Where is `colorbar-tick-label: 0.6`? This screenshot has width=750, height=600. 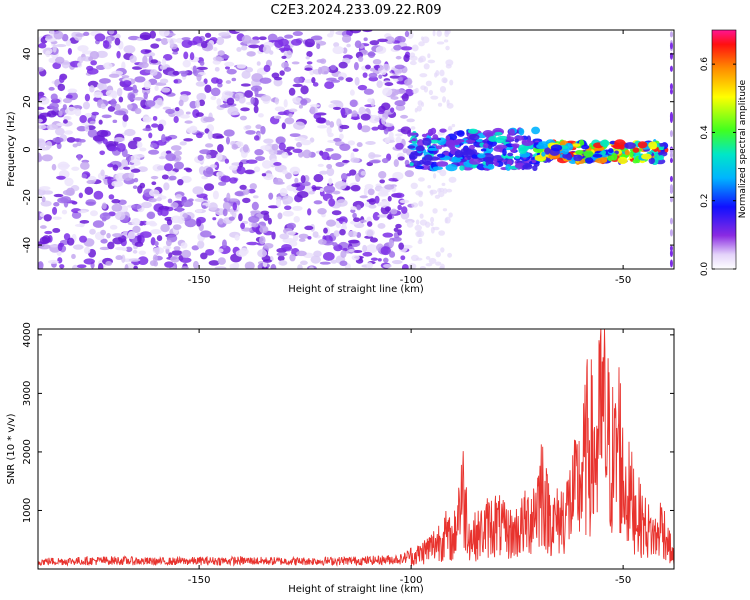 colorbar-tick-label: 0.6 is located at coordinates (705, 64).